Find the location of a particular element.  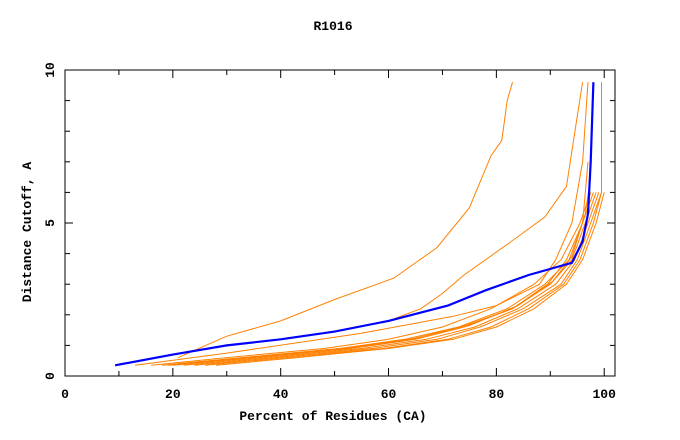

y-tick-label: 5 is located at coordinates (50, 223).